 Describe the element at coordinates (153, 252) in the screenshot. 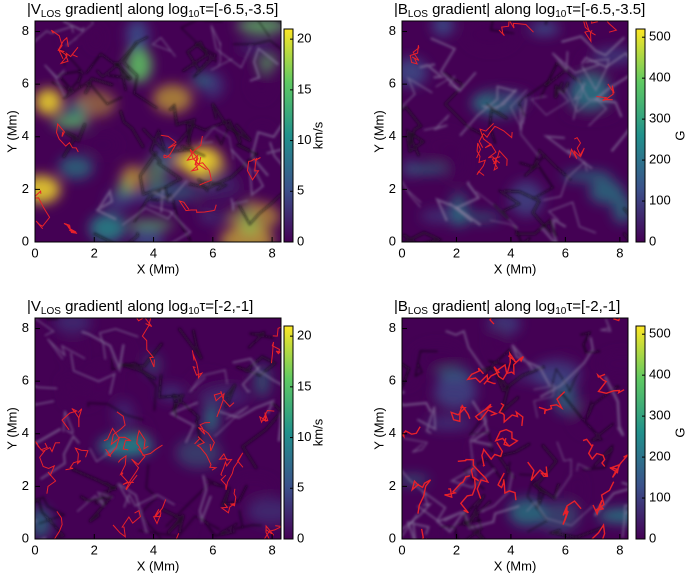

I see `x-tick-label: 4` at that location.